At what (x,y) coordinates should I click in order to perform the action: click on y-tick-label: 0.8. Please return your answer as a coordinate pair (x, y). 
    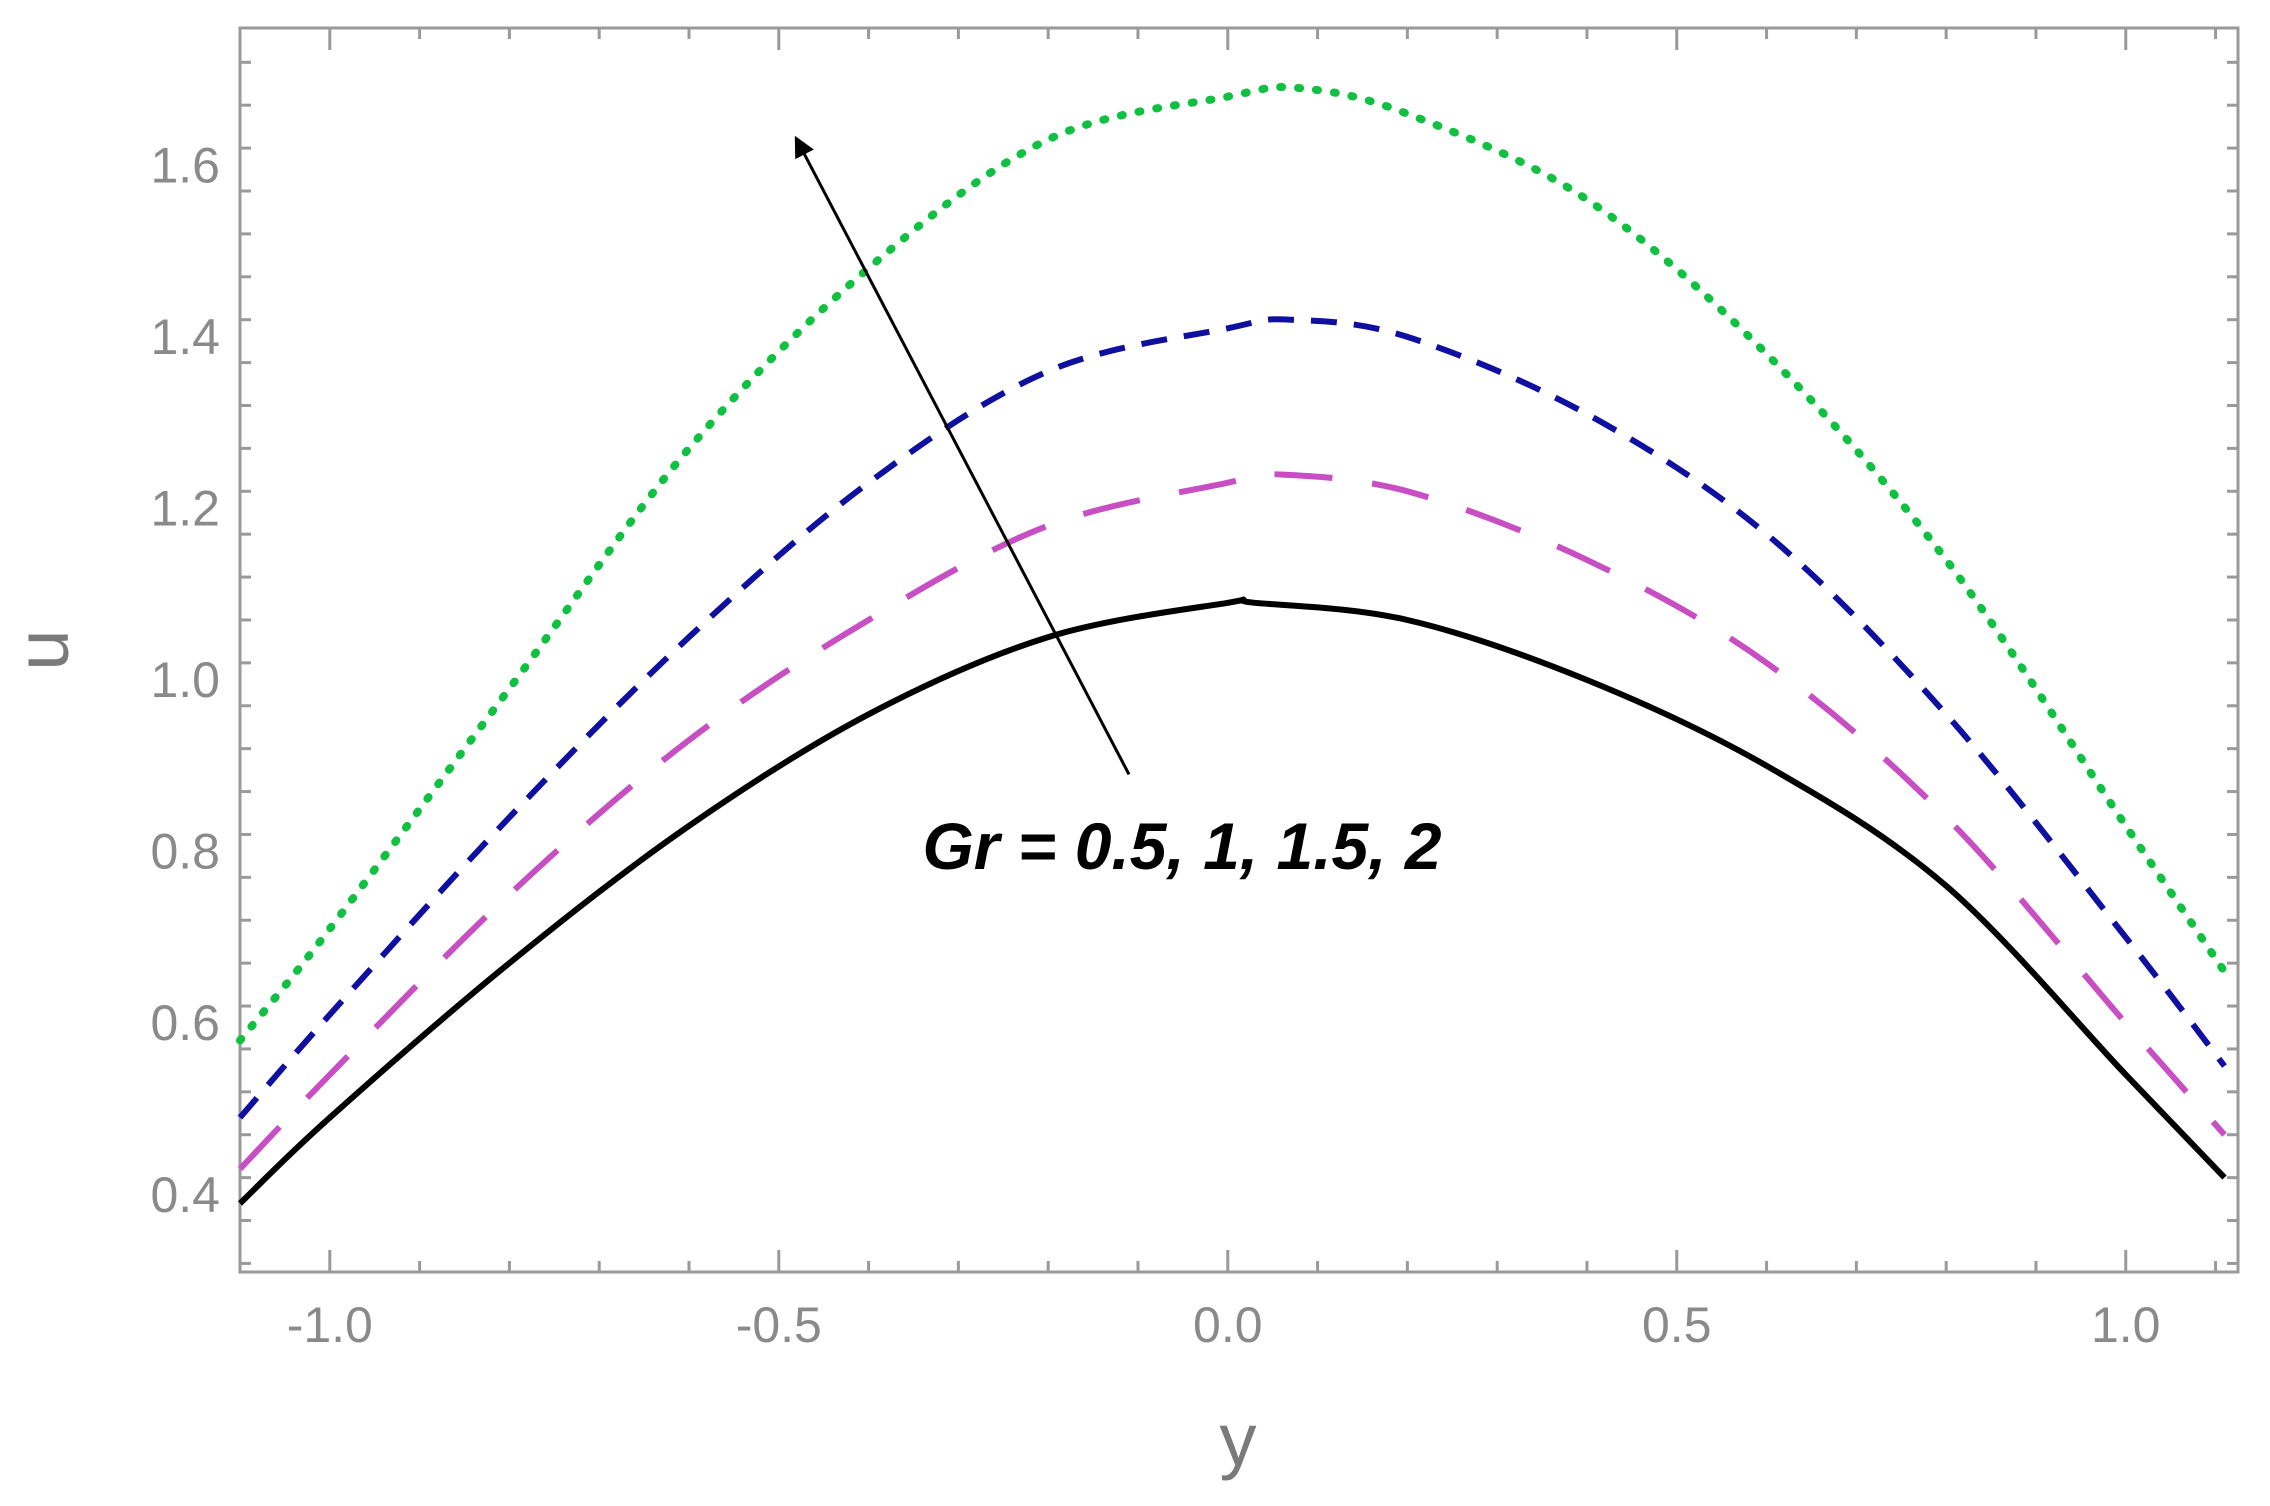
    Looking at the image, I should click on (185, 852).